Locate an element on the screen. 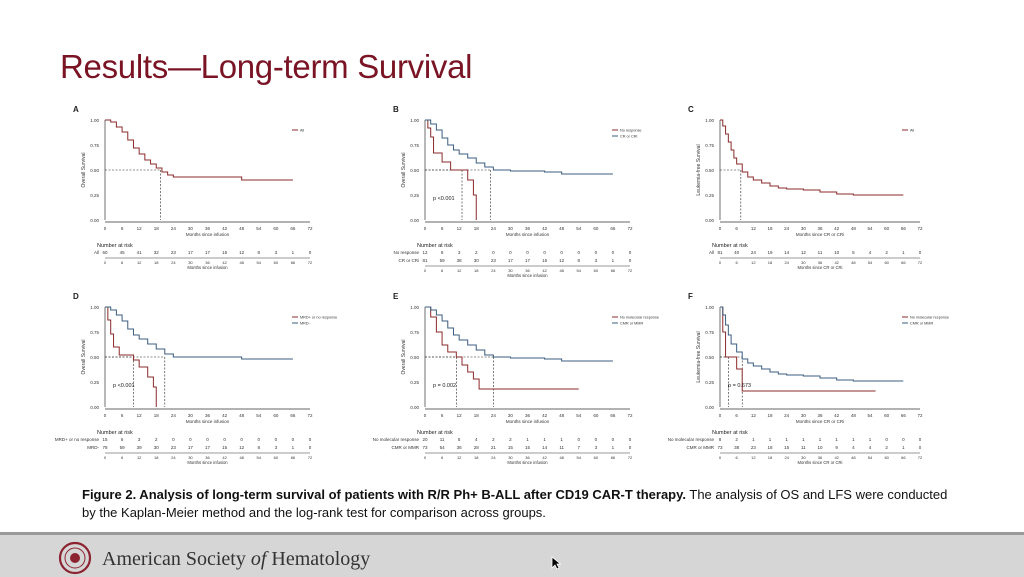 Image resolution: width=1024 pixels, height=577 pixels. risk-row-label: No molecular response is located at coordinates (691, 439).